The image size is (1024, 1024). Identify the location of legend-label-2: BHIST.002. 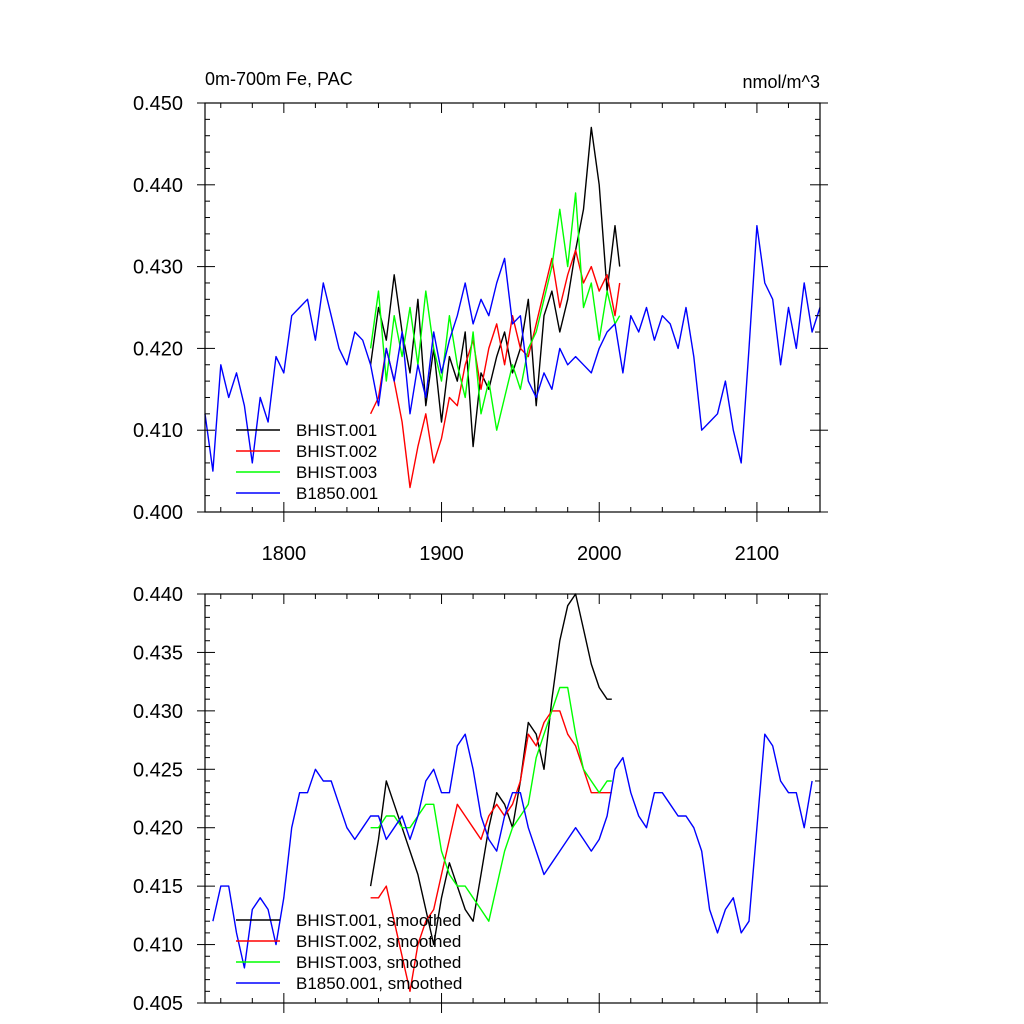
(336, 451).